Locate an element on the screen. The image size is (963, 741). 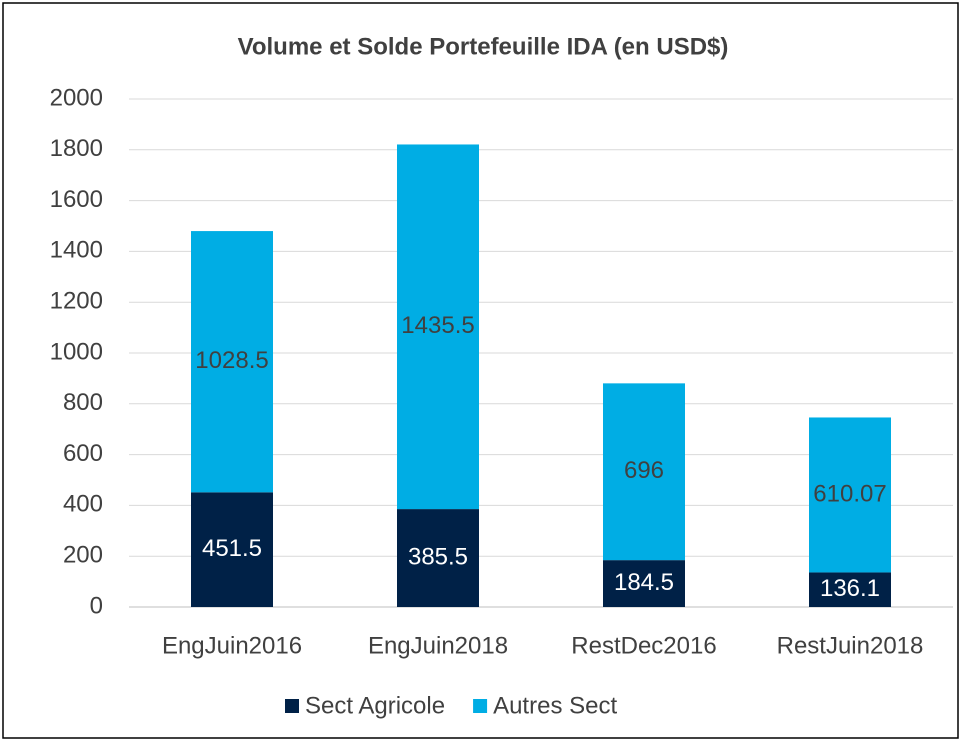
data-label: 451.5 is located at coordinates (232, 548).